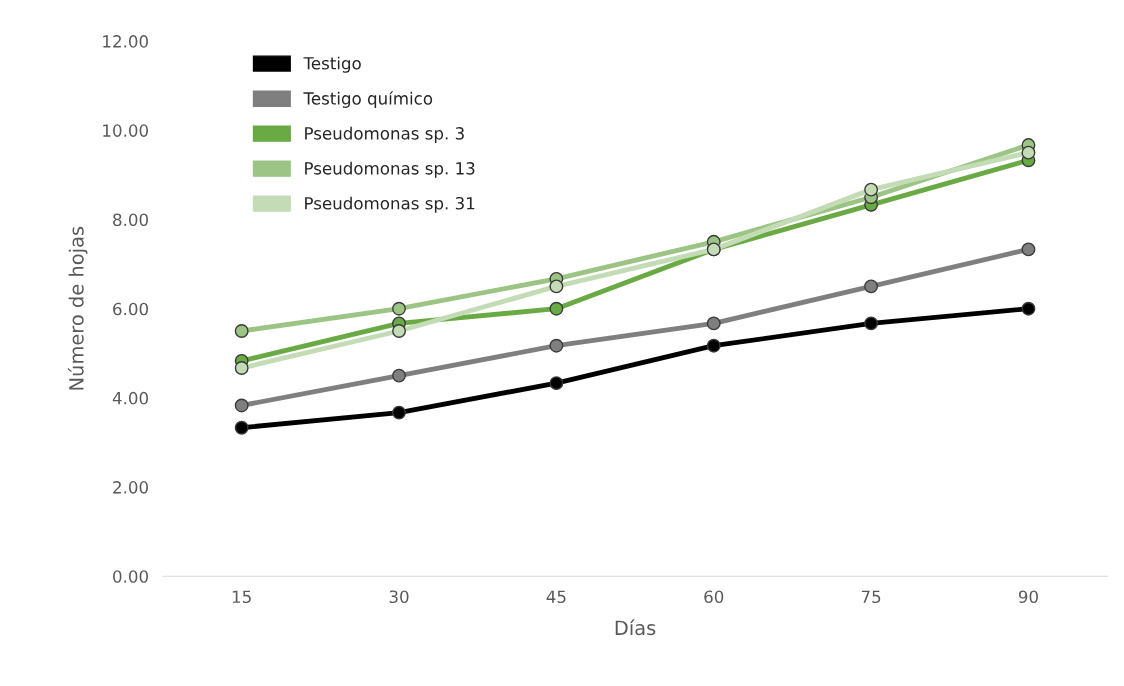 The width and height of the screenshot is (1124, 686). I want to click on legend-label: Testigo químico, so click(368, 99).